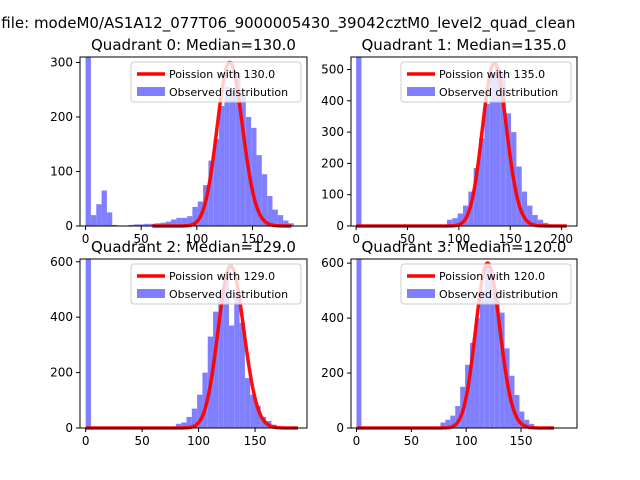  I want to click on legend-poisson-label: Poission with 130.0, so click(222, 74).